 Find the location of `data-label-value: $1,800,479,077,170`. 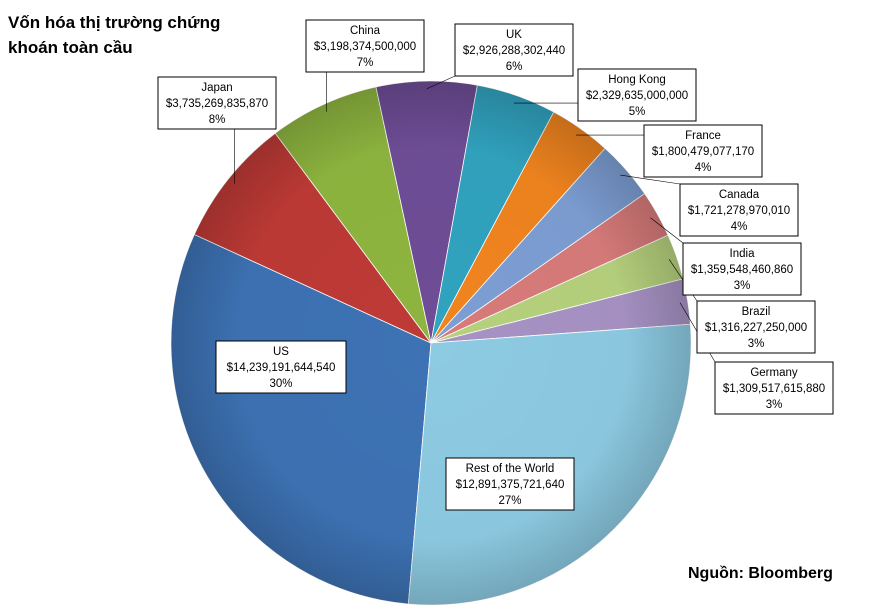

data-label-value: $1,800,479,077,170 is located at coordinates (703, 152).